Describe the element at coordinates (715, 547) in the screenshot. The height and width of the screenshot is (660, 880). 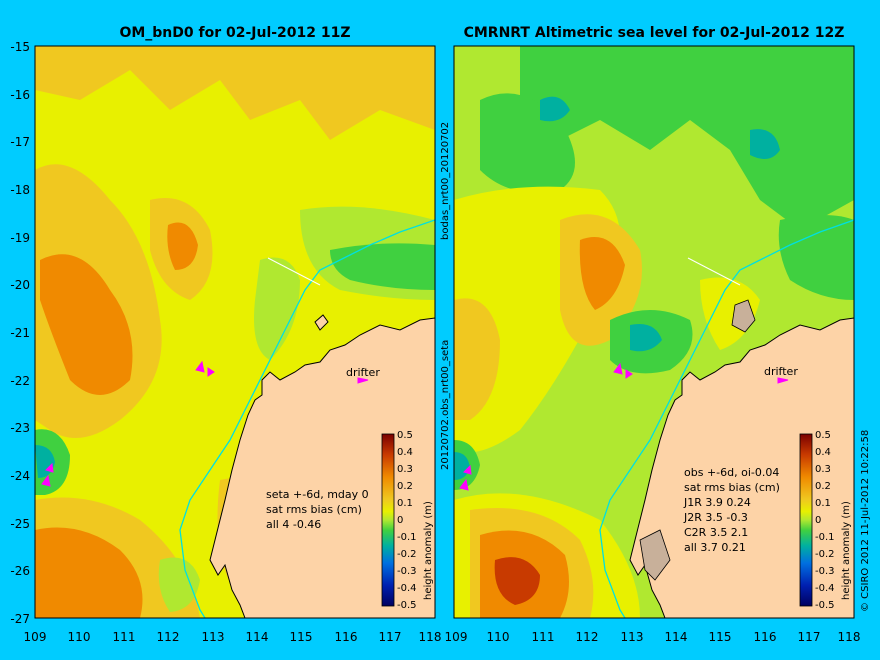
I see `svg-text: all 3.7 0.21` at that location.